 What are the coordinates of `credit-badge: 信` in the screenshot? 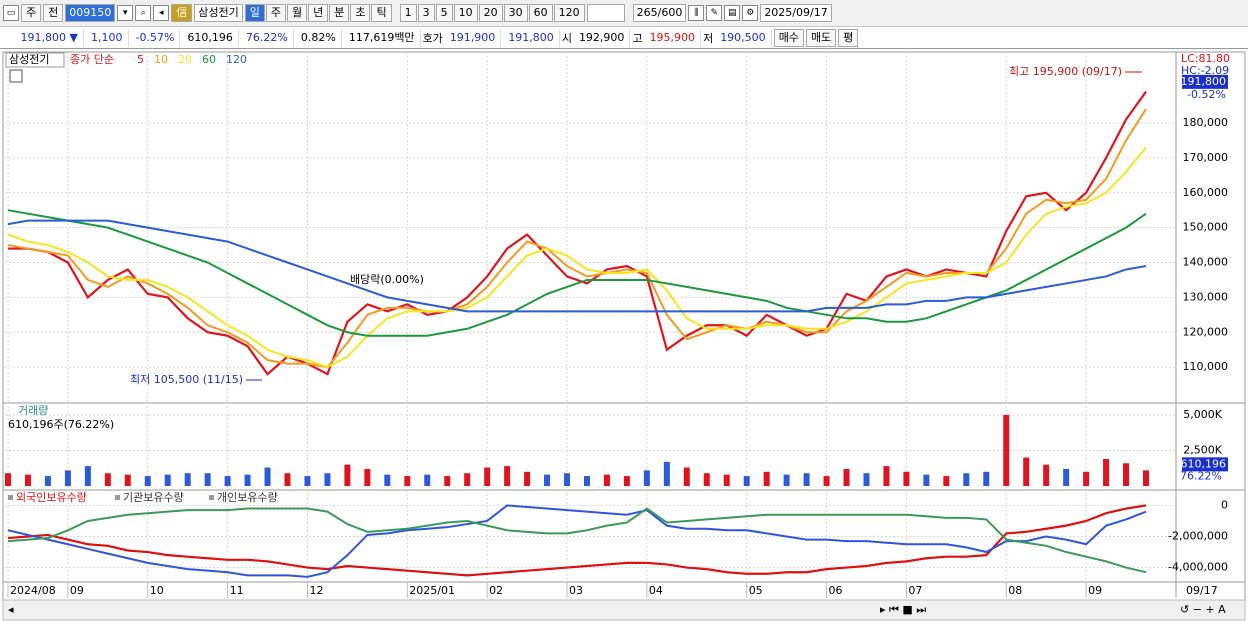 It's located at (182, 13).